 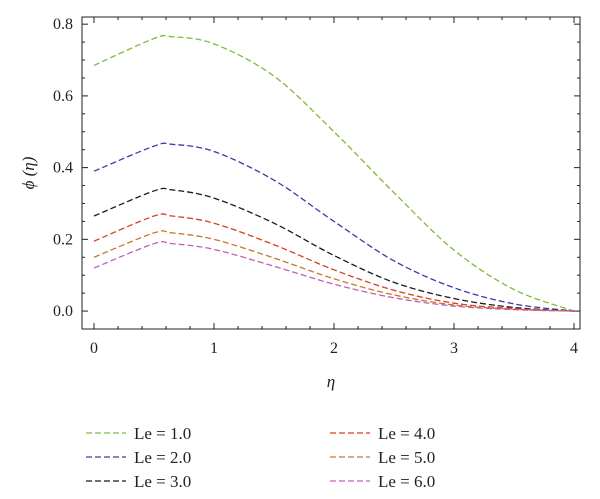 What do you see at coordinates (574, 348) in the screenshot?
I see `x-tick-label: 4` at bounding box center [574, 348].